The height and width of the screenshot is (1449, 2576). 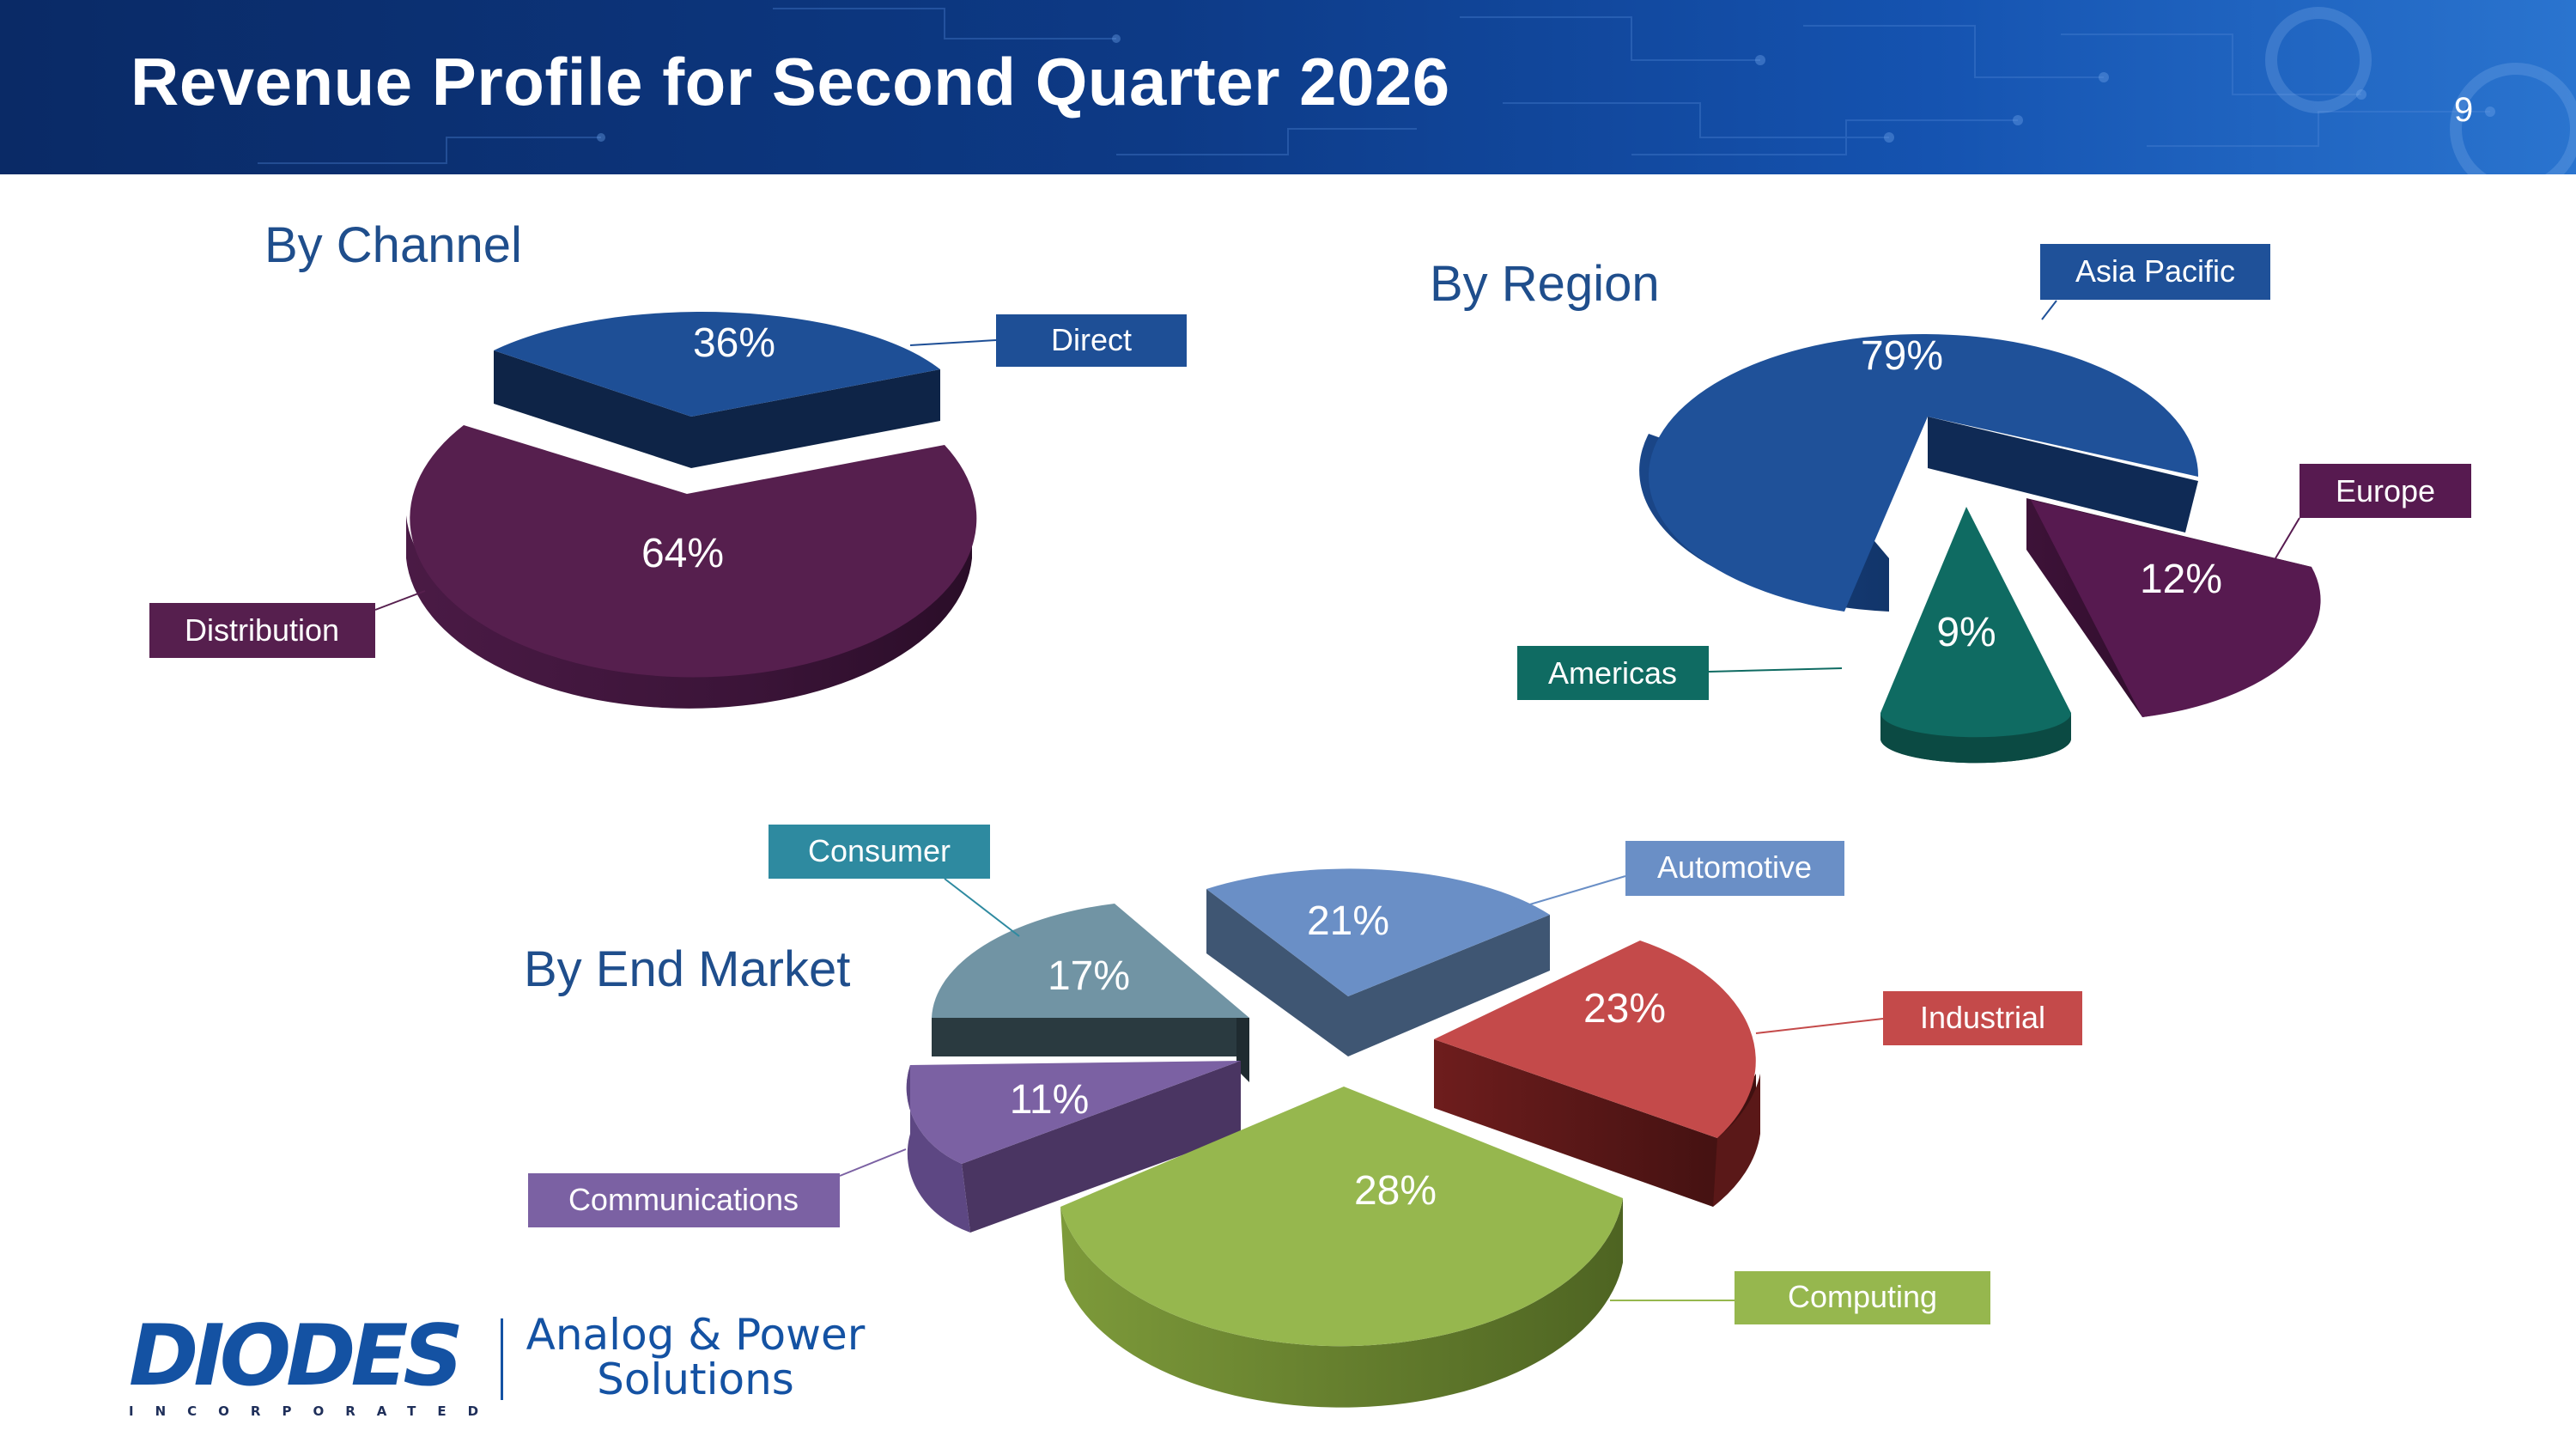 What do you see at coordinates (2181, 579) in the screenshot?
I see `slice-europe-value: 12%` at bounding box center [2181, 579].